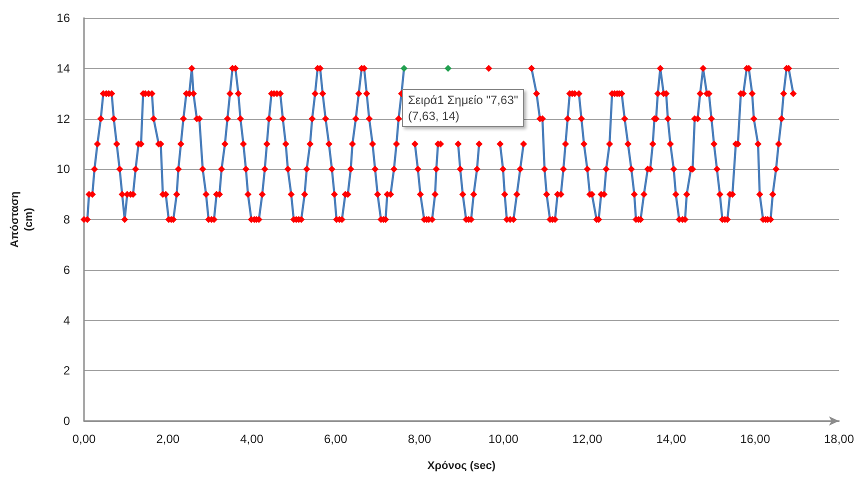  Describe the element at coordinates (66, 421) in the screenshot. I see `y-tick-label: 0` at that location.